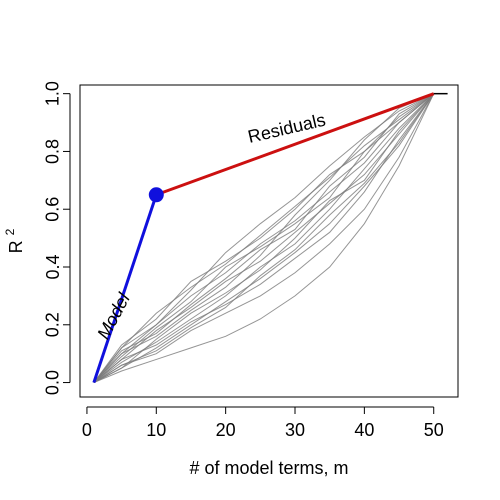  I want to click on x-axis: 0 10 20 30 40 50, so click(263, 423).